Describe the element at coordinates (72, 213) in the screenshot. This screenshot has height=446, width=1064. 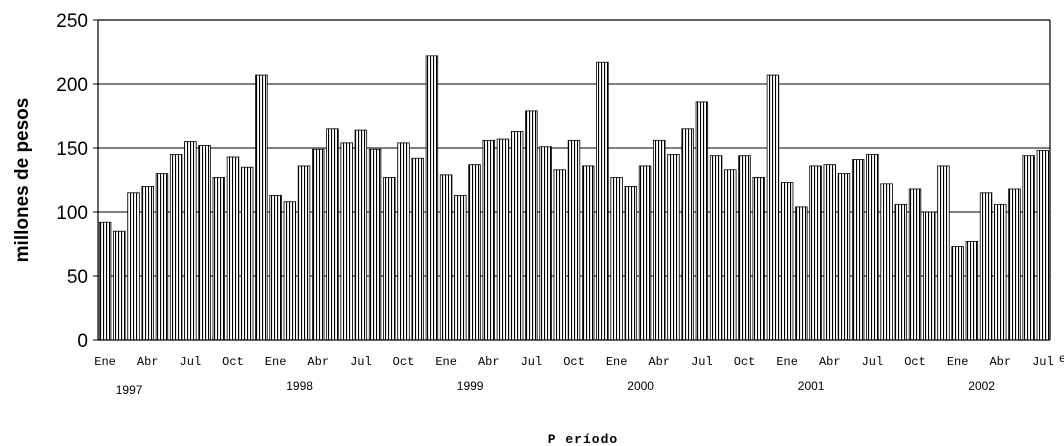
I see `y-tick-label: 100` at that location.